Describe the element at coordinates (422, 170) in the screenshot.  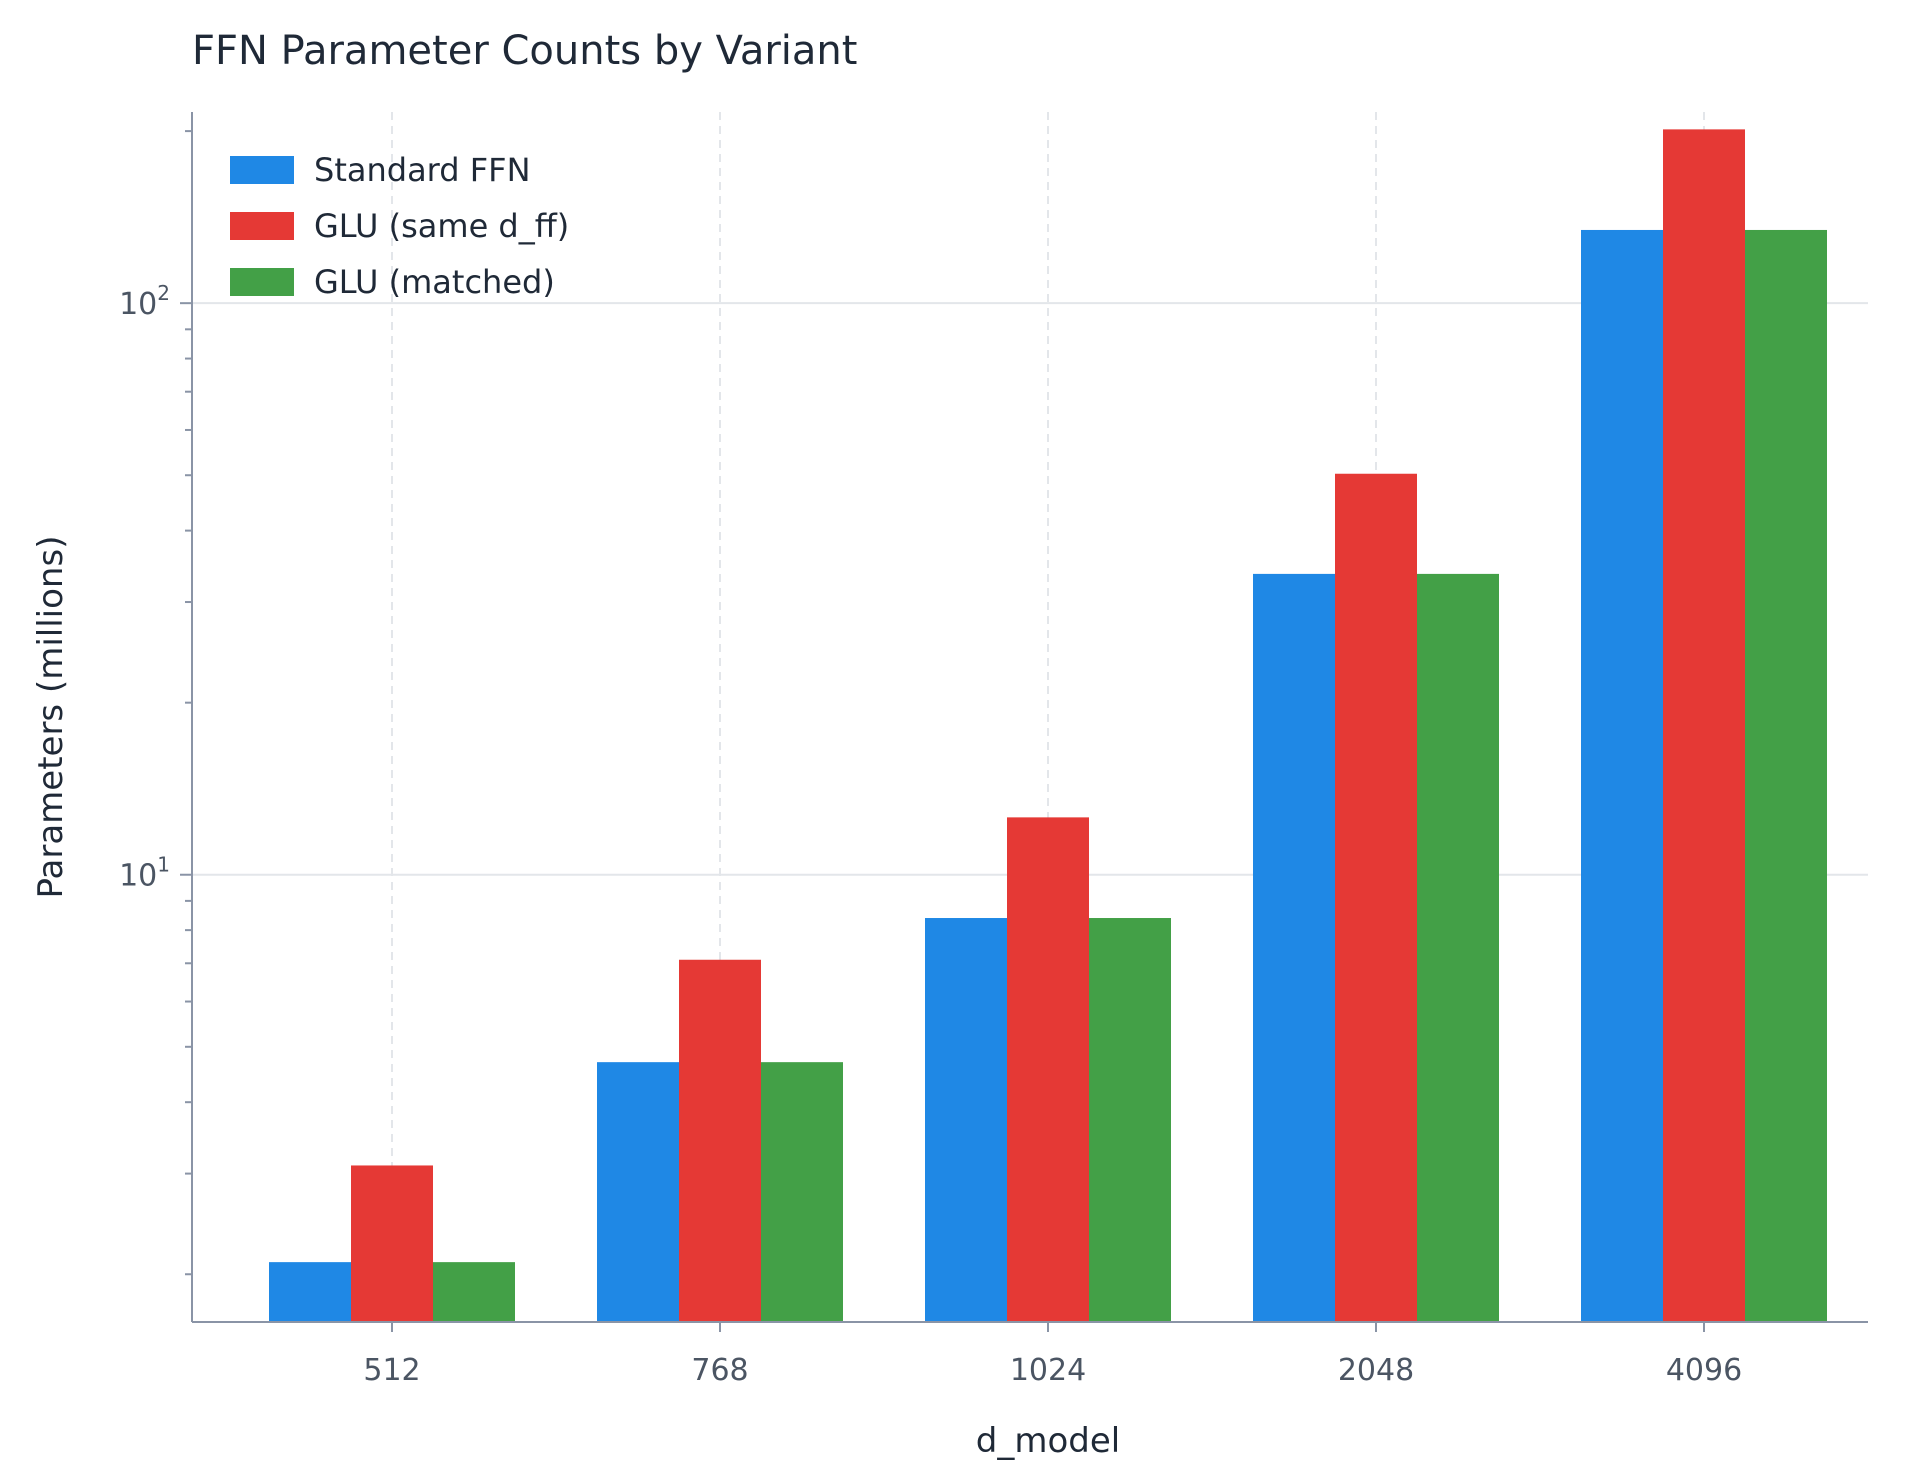
I see `legend-label: Standard FFN` at that location.